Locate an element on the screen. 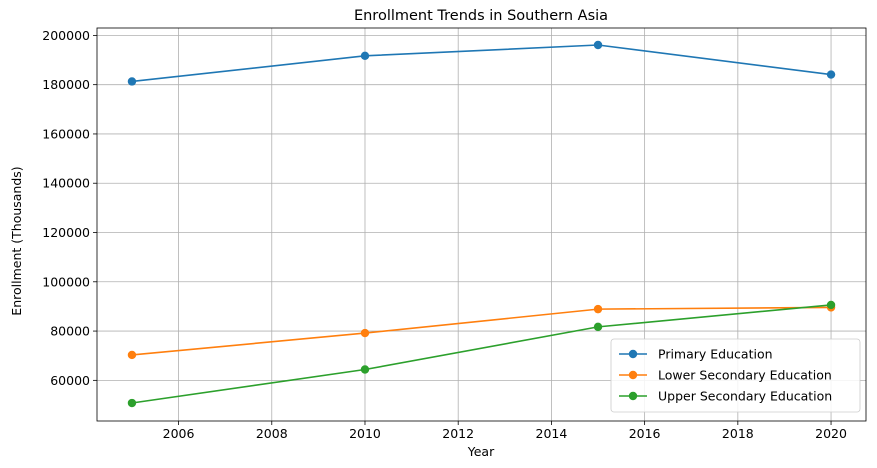 The image size is (877, 468). legend-label: Lower Secondary Education is located at coordinates (745, 375).